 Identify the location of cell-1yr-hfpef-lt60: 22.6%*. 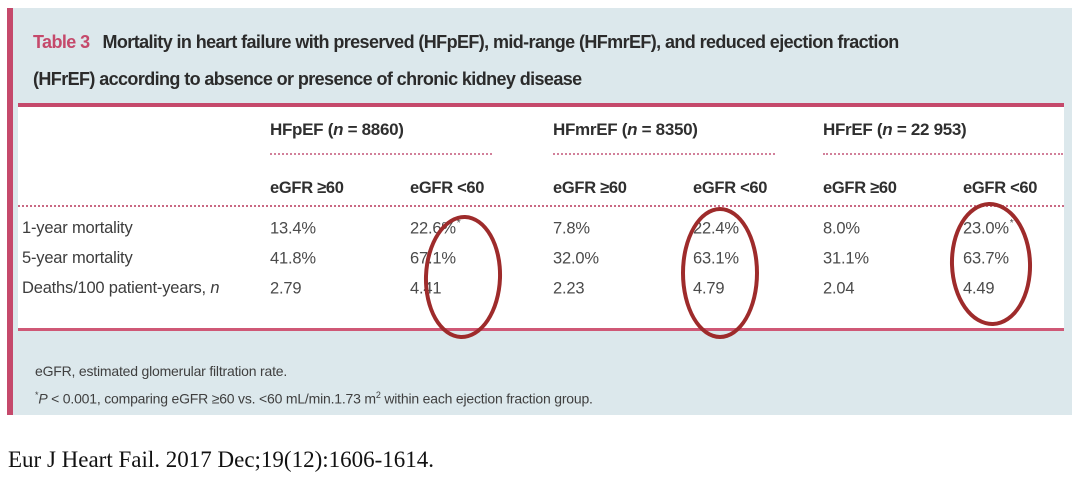
(435, 228).